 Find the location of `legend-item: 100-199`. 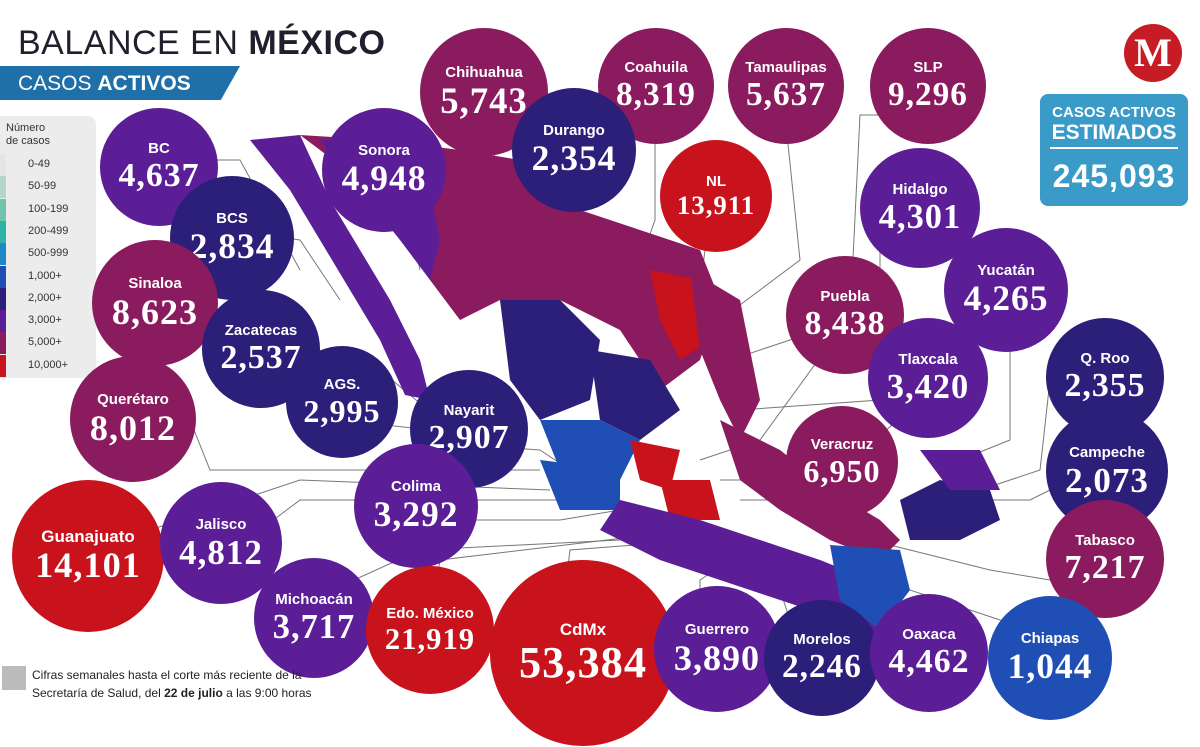

legend-item: 100-199 is located at coordinates (48, 209).